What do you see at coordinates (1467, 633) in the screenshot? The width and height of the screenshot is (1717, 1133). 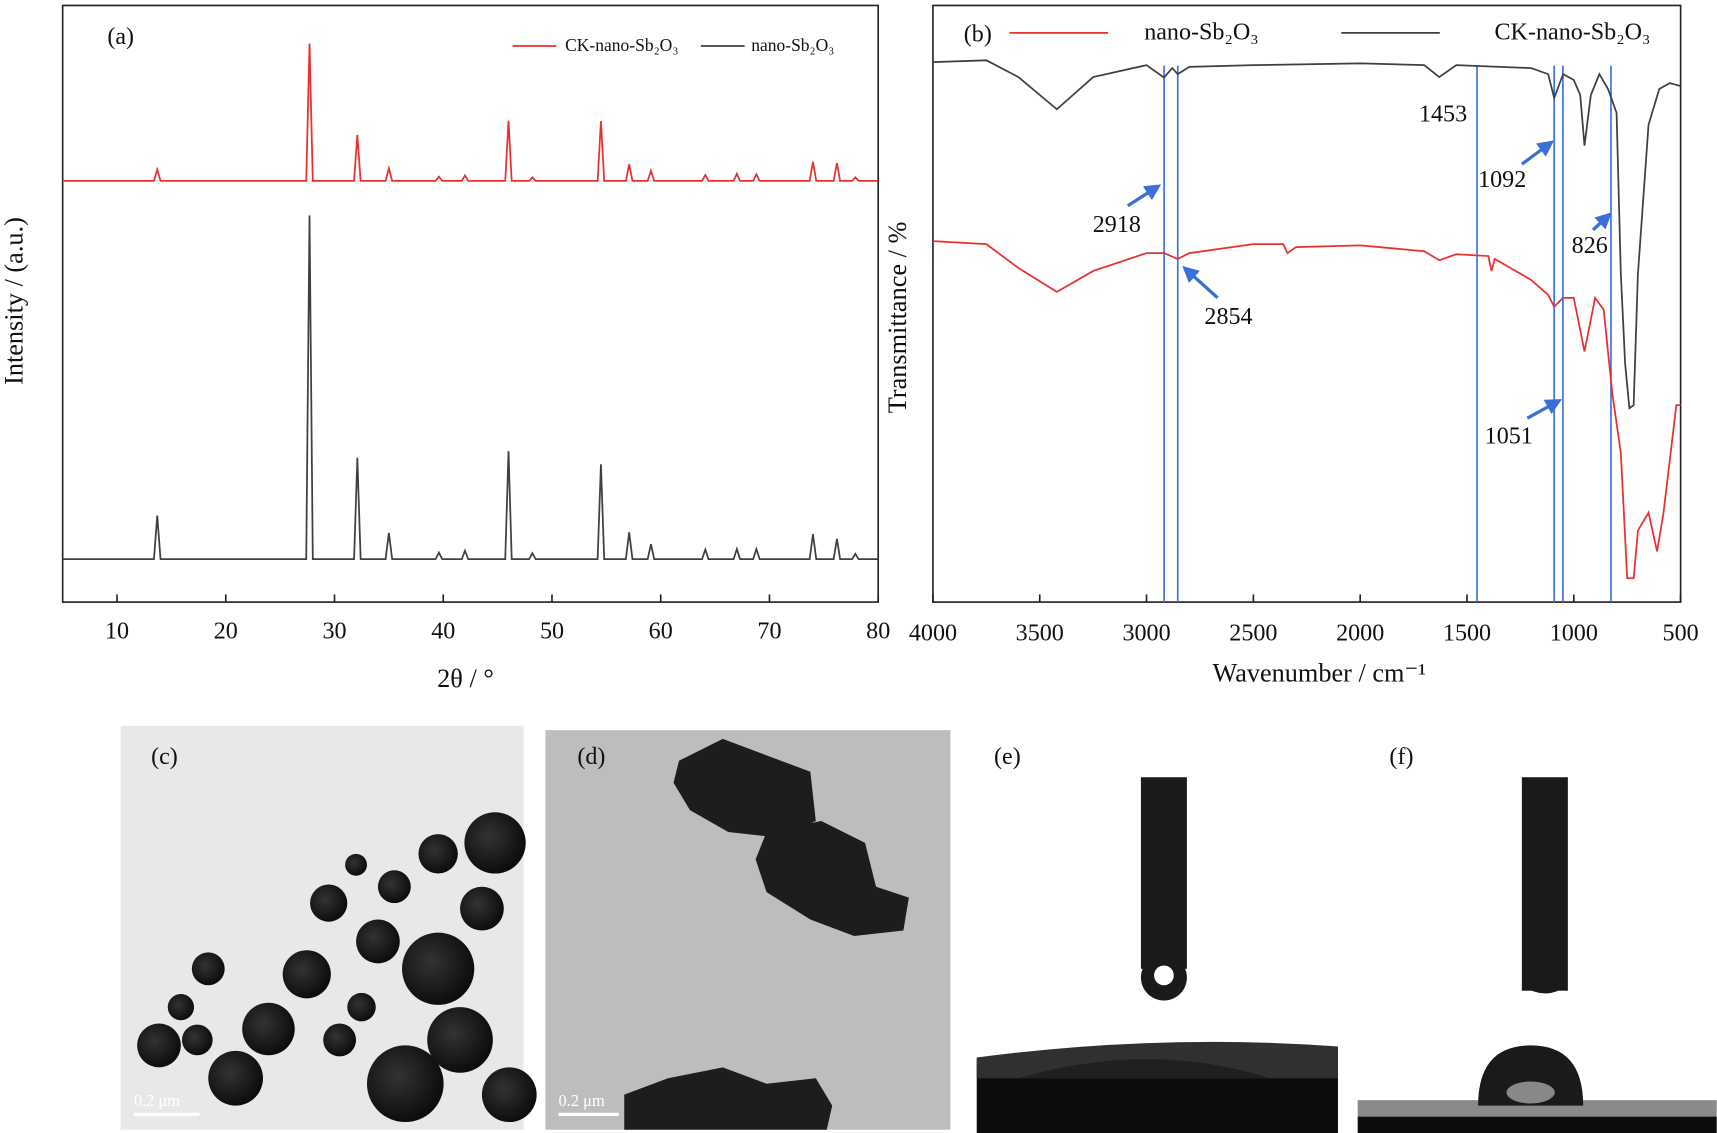 I see `x-tick-label: 1500` at bounding box center [1467, 633].